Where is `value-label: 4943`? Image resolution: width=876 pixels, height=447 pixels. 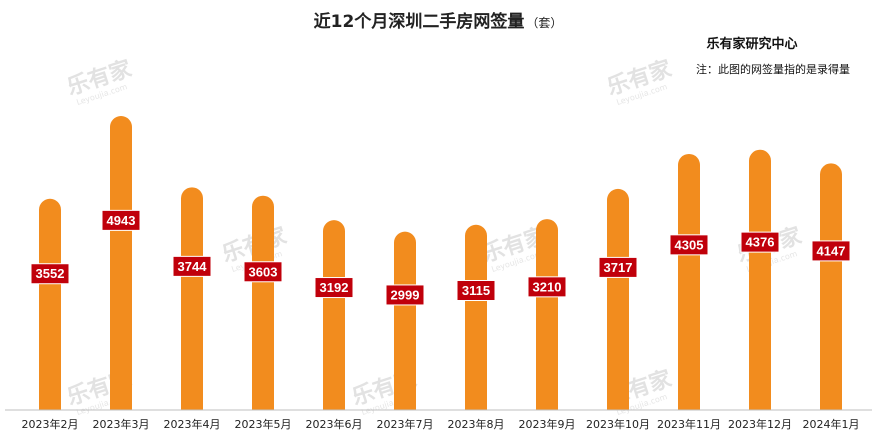 value-label: 4943 is located at coordinates (121, 220).